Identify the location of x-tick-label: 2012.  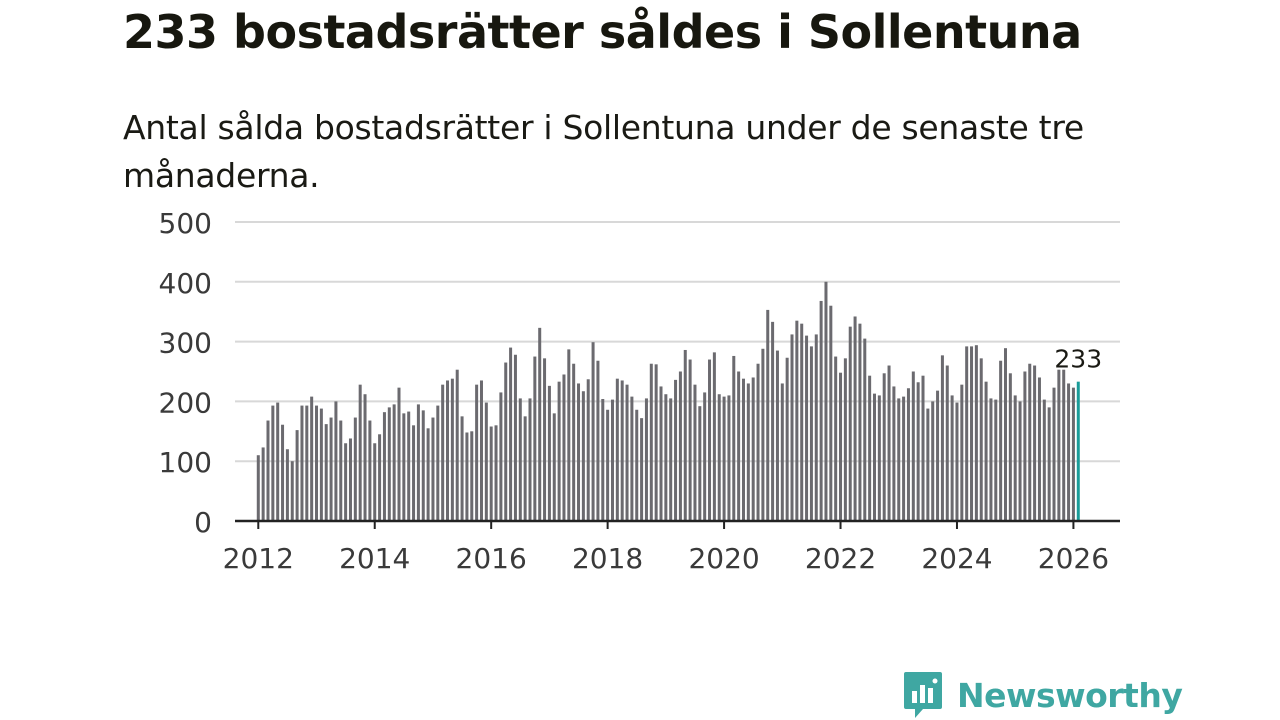
(258, 558).